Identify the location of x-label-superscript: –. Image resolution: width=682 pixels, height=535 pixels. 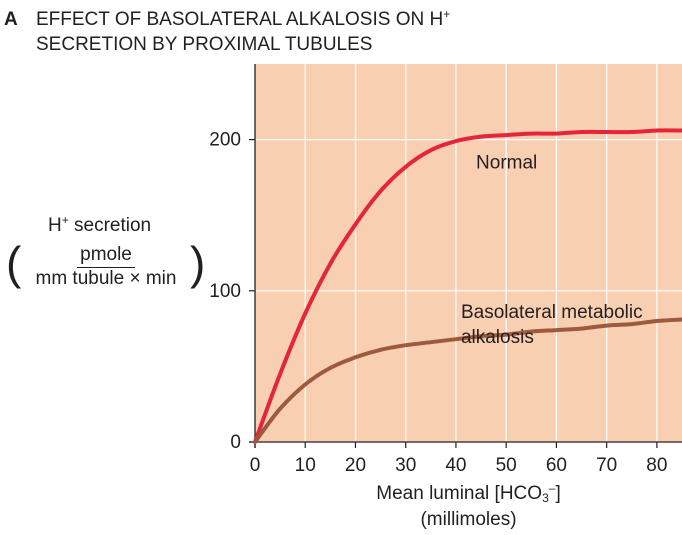
(552, 488).